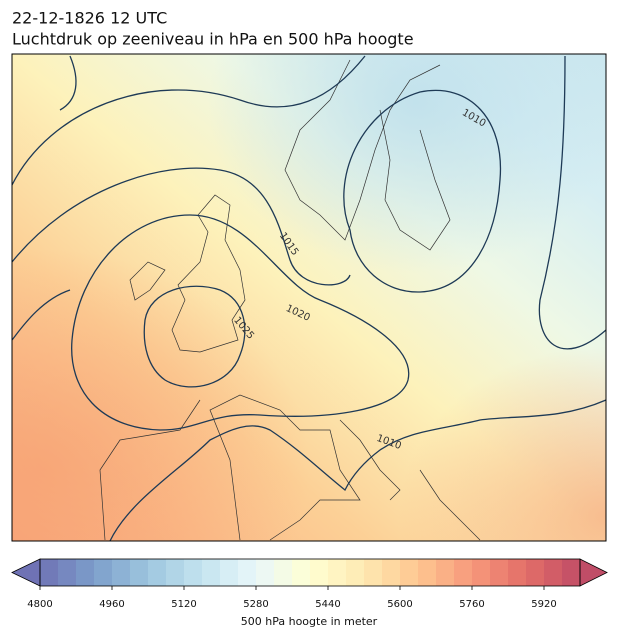 This screenshot has height=643, width=618. What do you see at coordinates (471, 604) in the screenshot?
I see `colorbar-tick-label: 5760` at bounding box center [471, 604].